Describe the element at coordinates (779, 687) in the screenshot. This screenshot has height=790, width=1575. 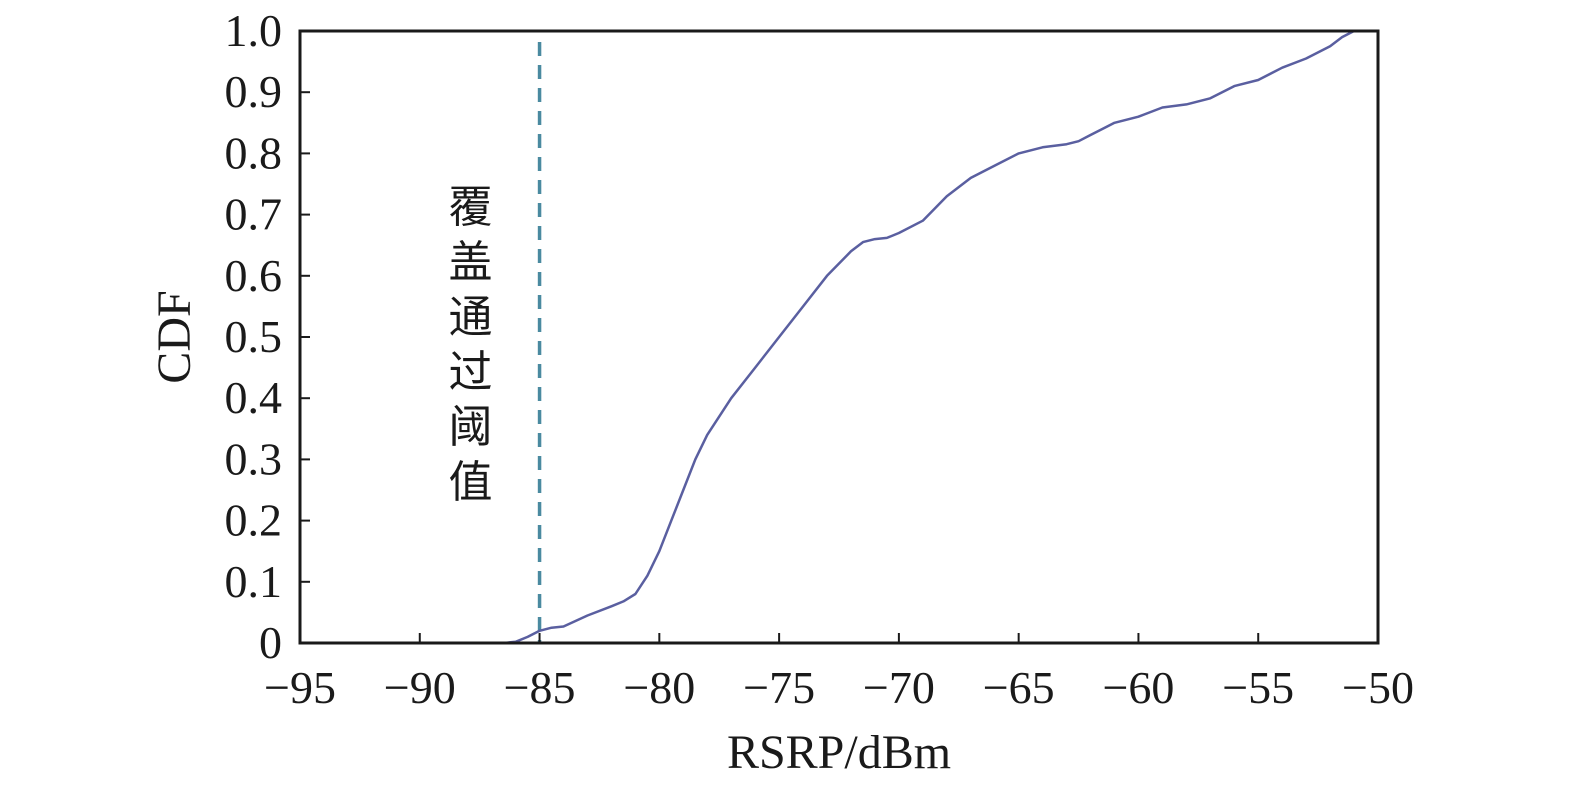
I see `x-tick-label: −75` at that location.